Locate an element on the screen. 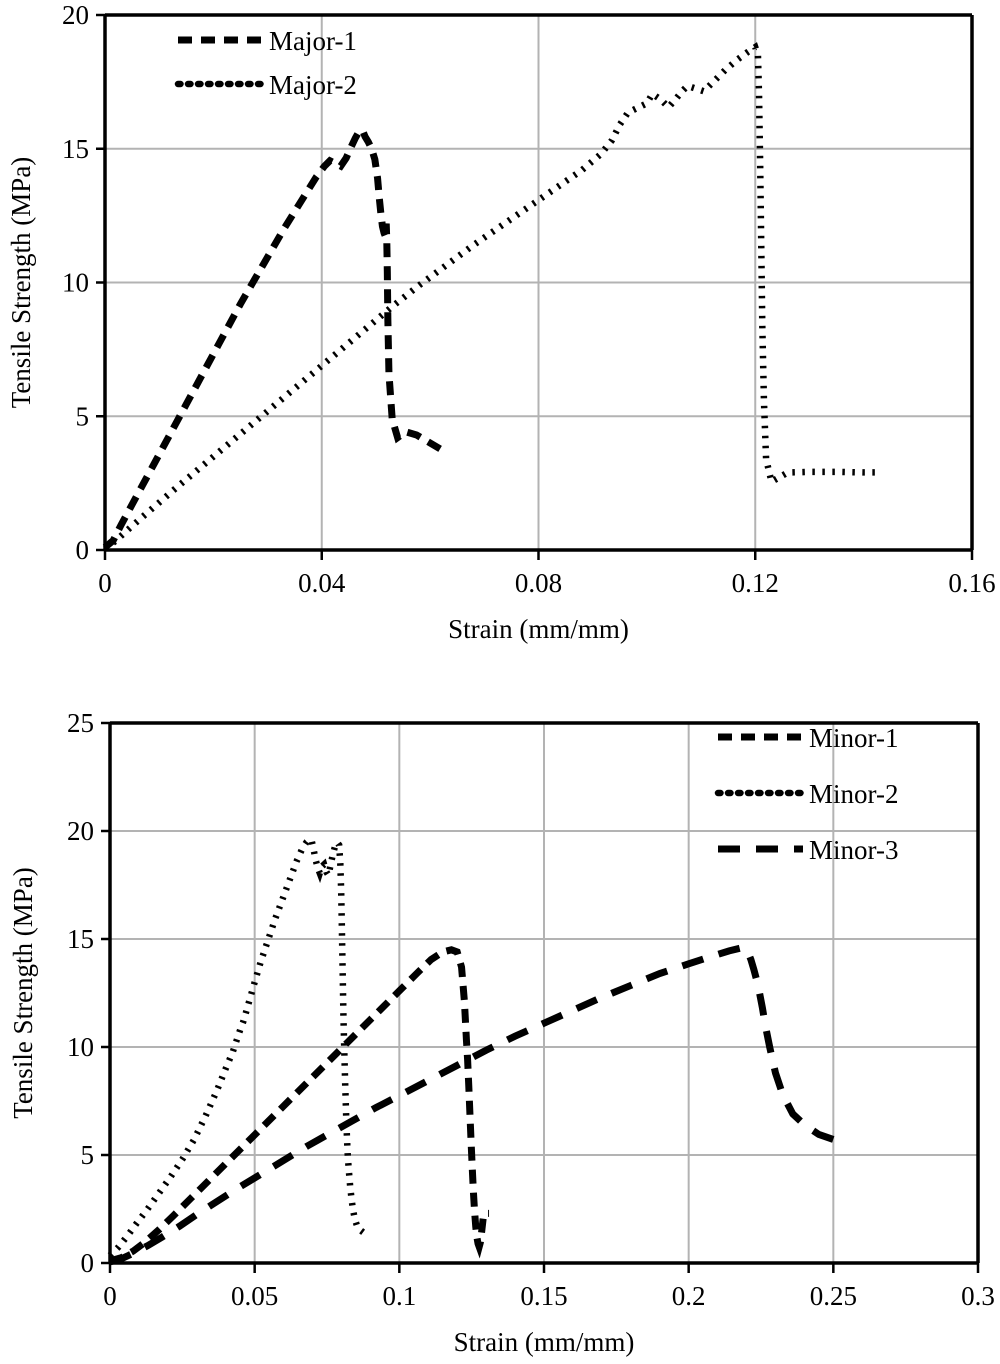  x-tick-label: 0.25 is located at coordinates (833, 1296).